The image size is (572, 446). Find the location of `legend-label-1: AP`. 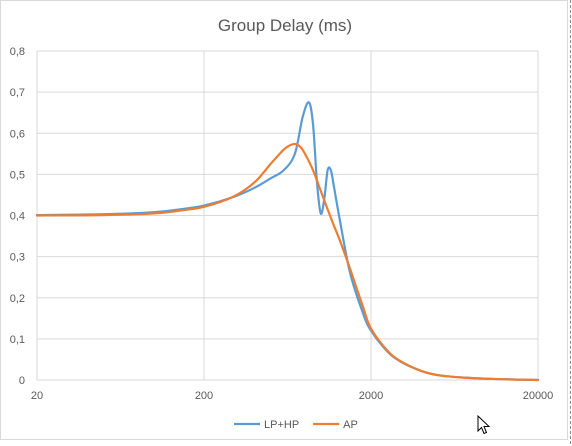

legend-label-1: AP is located at coordinates (350, 425).